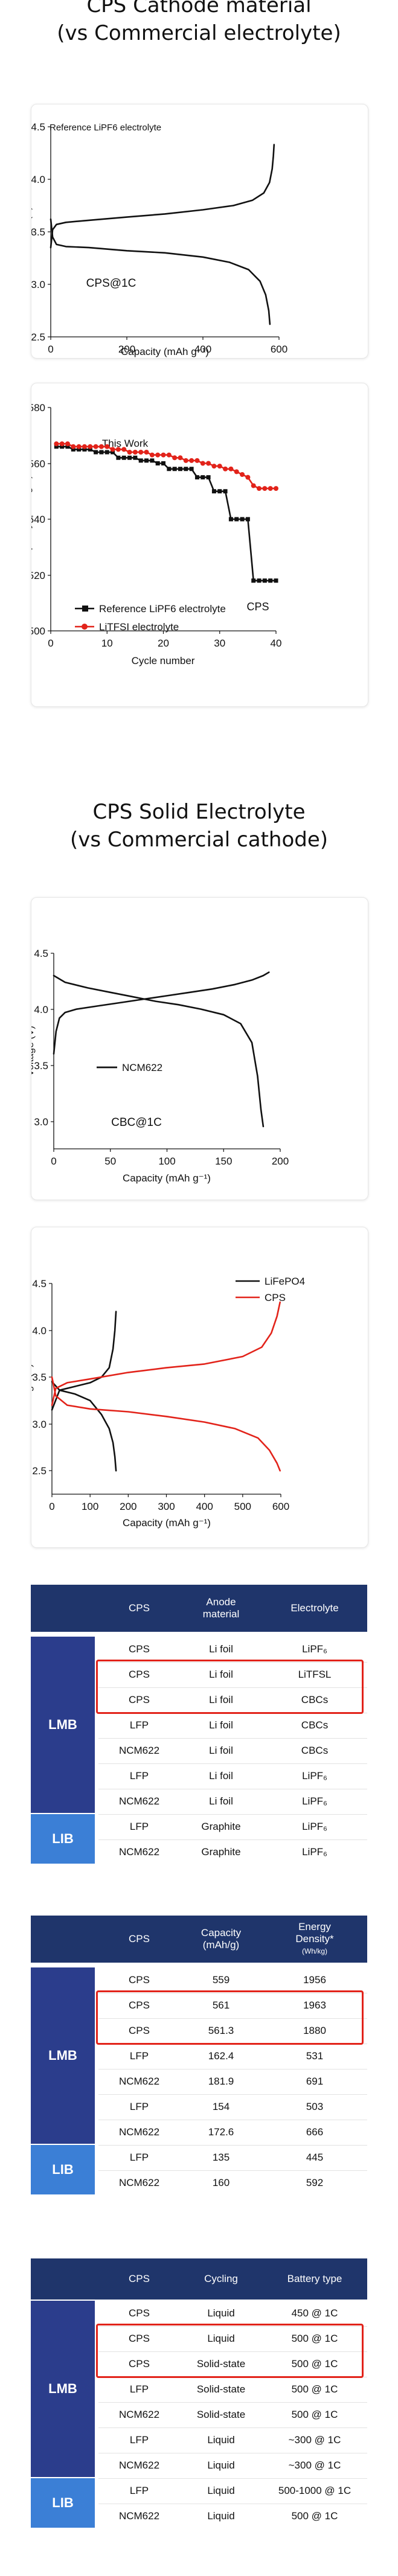  What do you see at coordinates (38, 464) in the screenshot?
I see `y-tick-label: 560` at bounding box center [38, 464].